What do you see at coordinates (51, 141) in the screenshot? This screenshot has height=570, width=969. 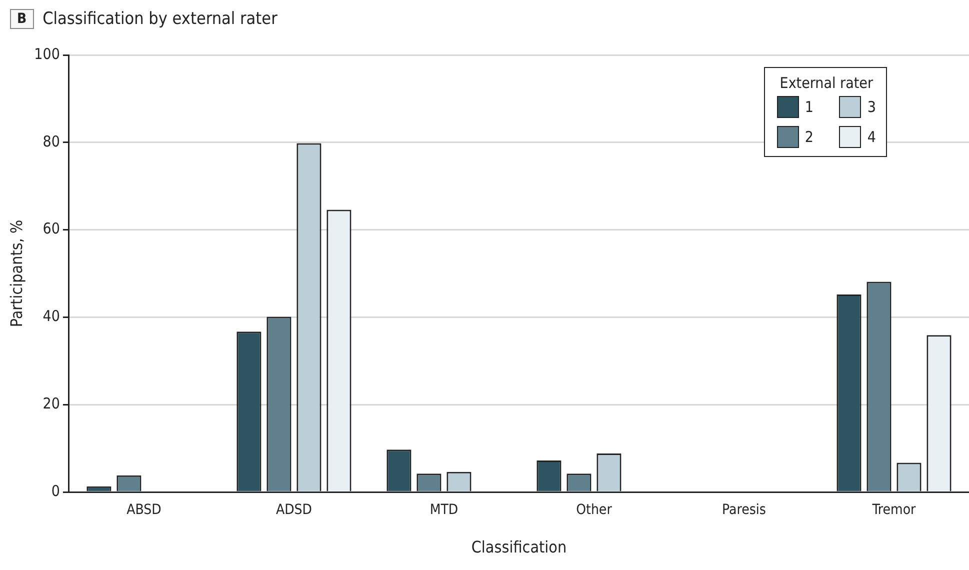 I see `y-tick-label: 80` at bounding box center [51, 141].